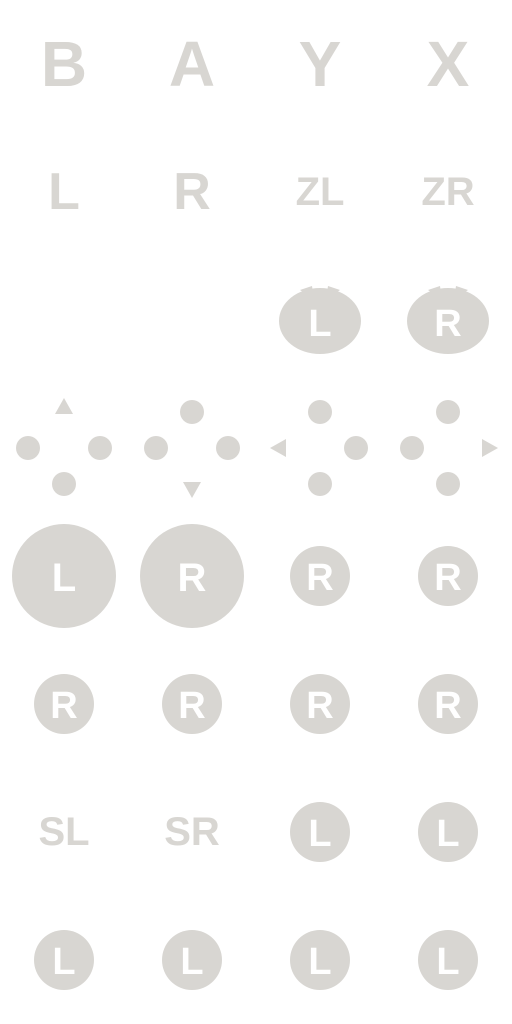  What do you see at coordinates (319, 324) in the screenshot?
I see `zl-trigger-letter: L` at bounding box center [319, 324].